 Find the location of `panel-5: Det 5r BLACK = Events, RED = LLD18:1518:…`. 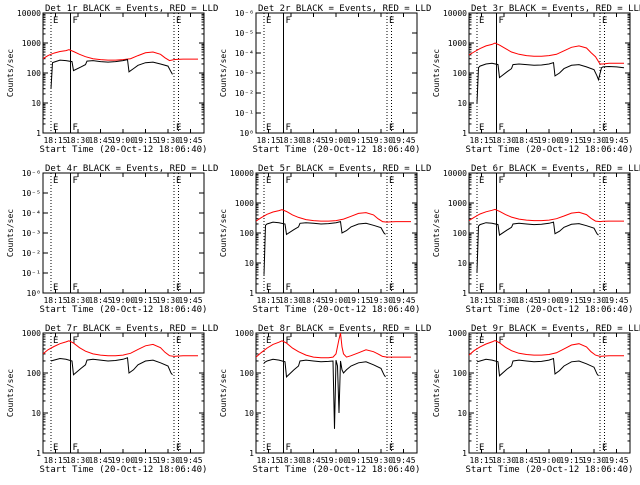

panel-5: Det 5r BLACK = Events, RED = LLD18:1518:… is located at coordinates (325, 239).